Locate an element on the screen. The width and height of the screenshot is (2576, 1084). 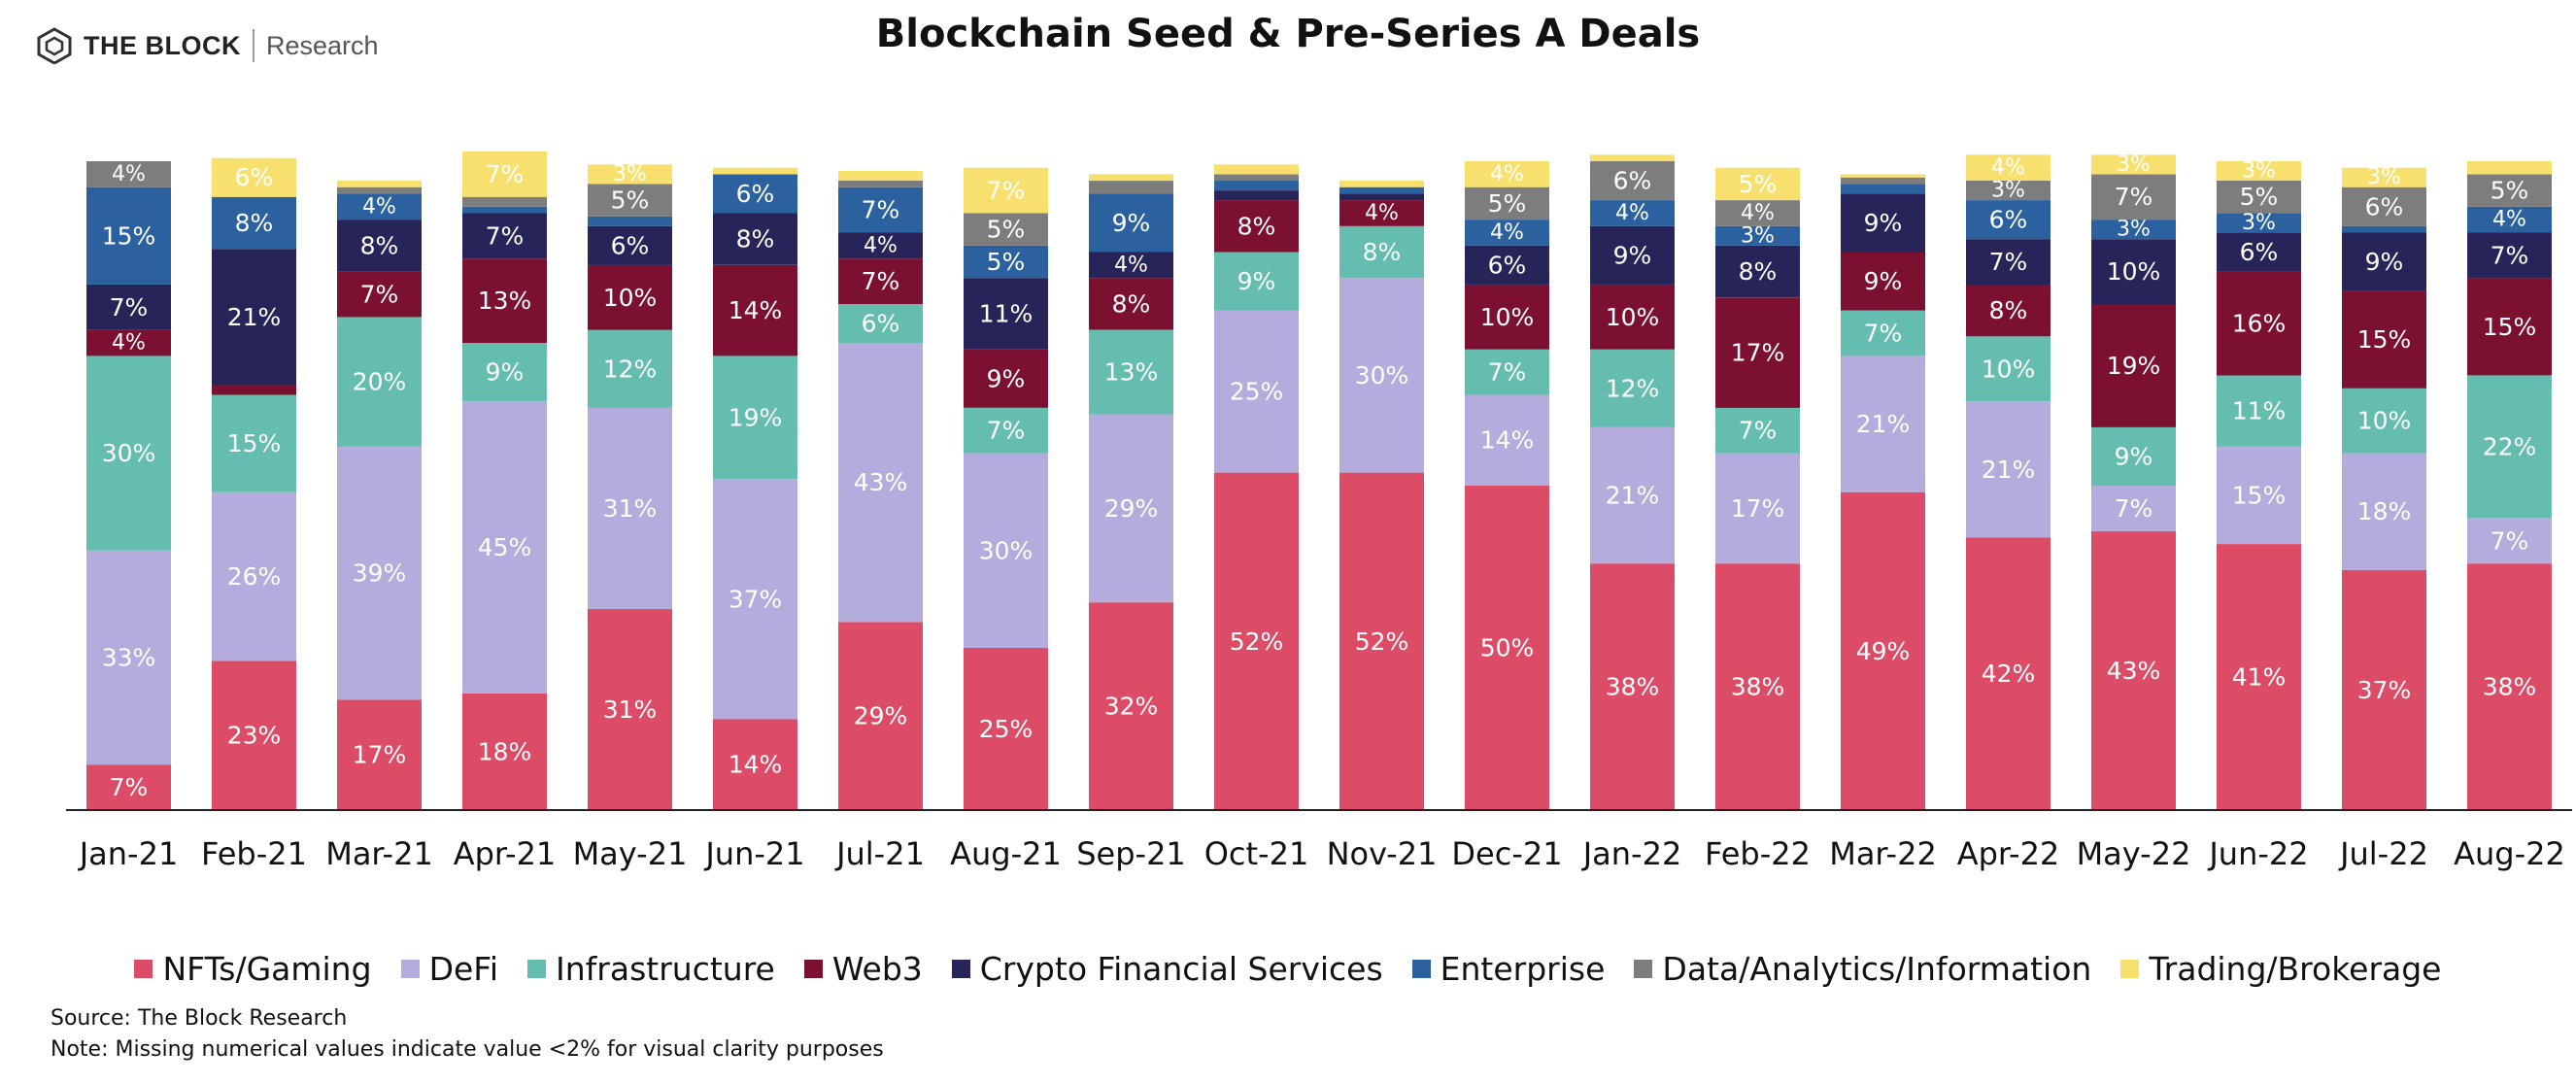
data-label-crypto-financial-services-jul-22: 9% is located at coordinates (2384, 262).